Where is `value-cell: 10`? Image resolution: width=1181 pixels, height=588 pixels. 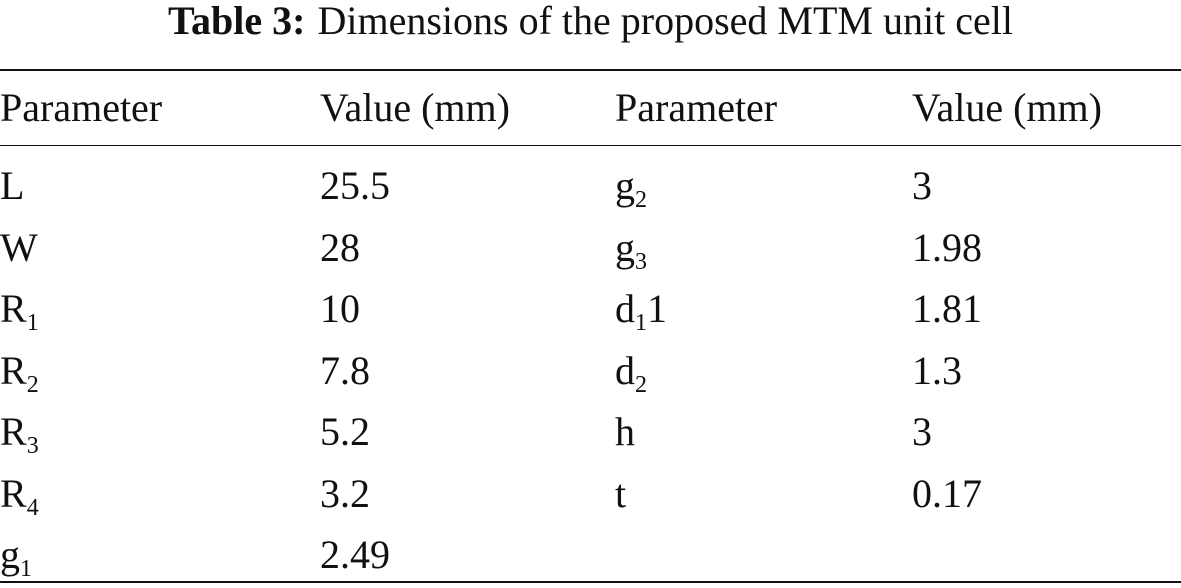
value-cell: 10 is located at coordinates (340, 308).